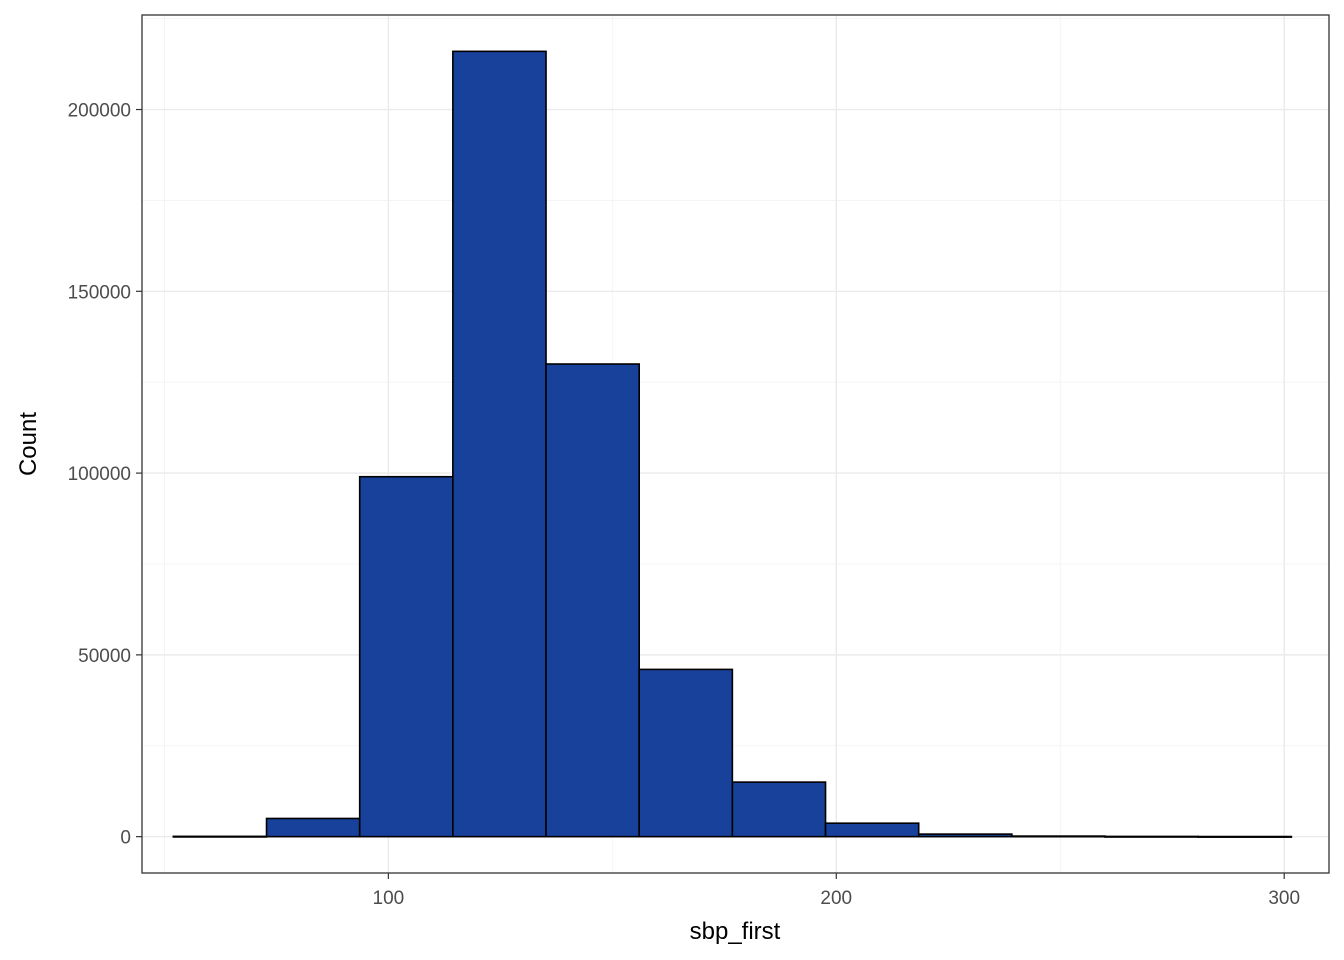 Image resolution: width=1344 pixels, height=960 pixels. What do you see at coordinates (99, 111) in the screenshot?
I see `y-tick-label: 200000` at bounding box center [99, 111].